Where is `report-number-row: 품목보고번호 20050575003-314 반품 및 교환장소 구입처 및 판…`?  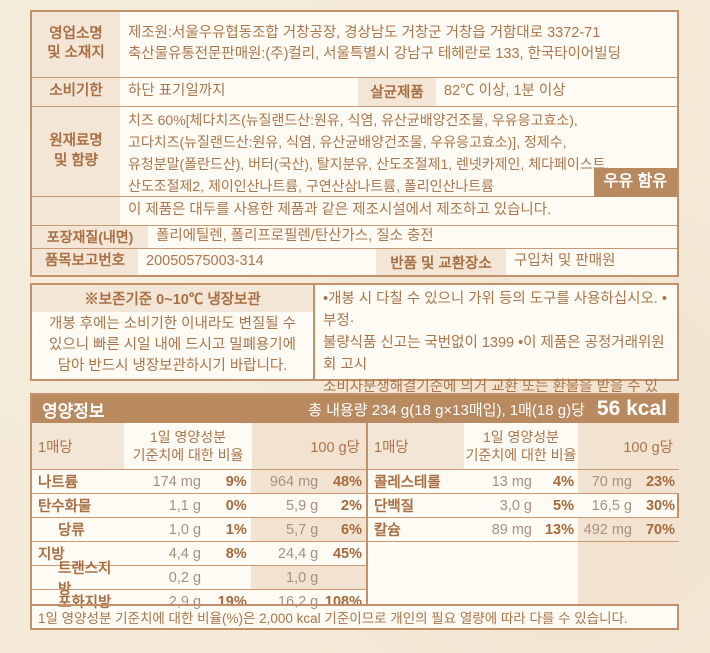 report-number-row: 품목보고번호 20050575003-314 반품 및 교환장소 구입처 및 판… is located at coordinates (354, 262).